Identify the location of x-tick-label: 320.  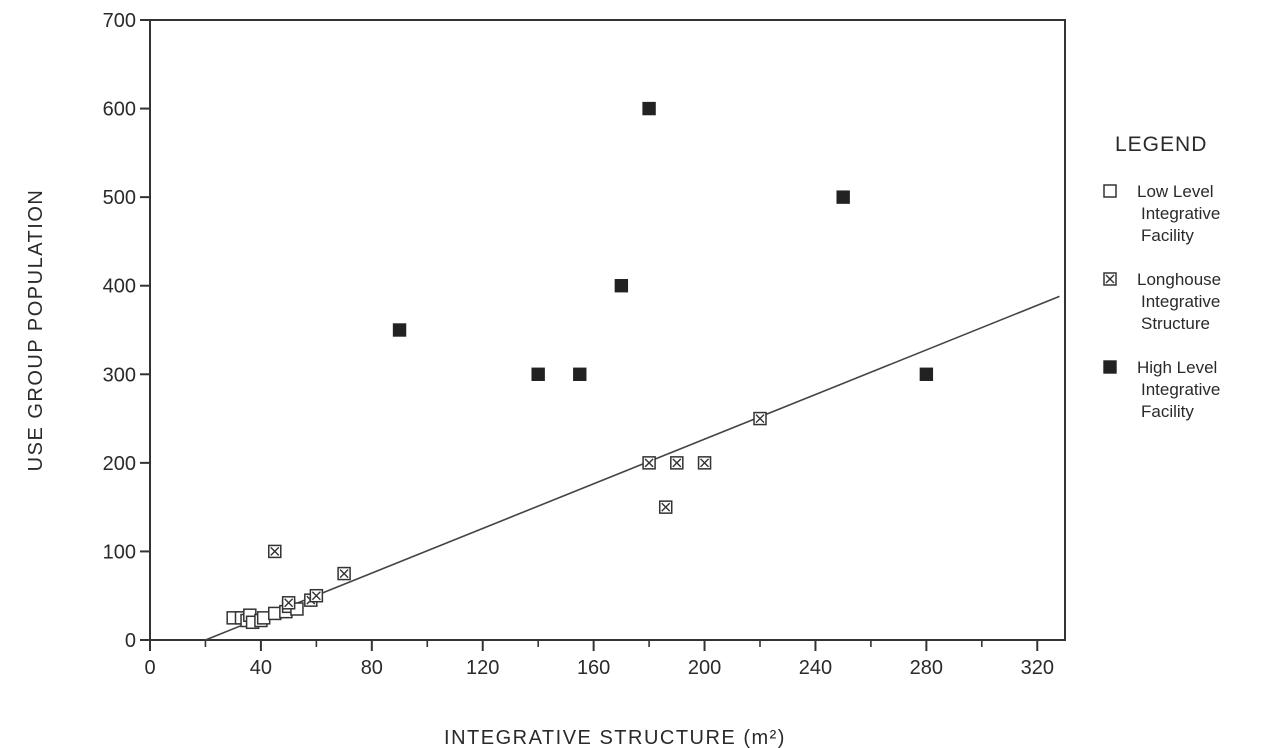
(1037, 668).